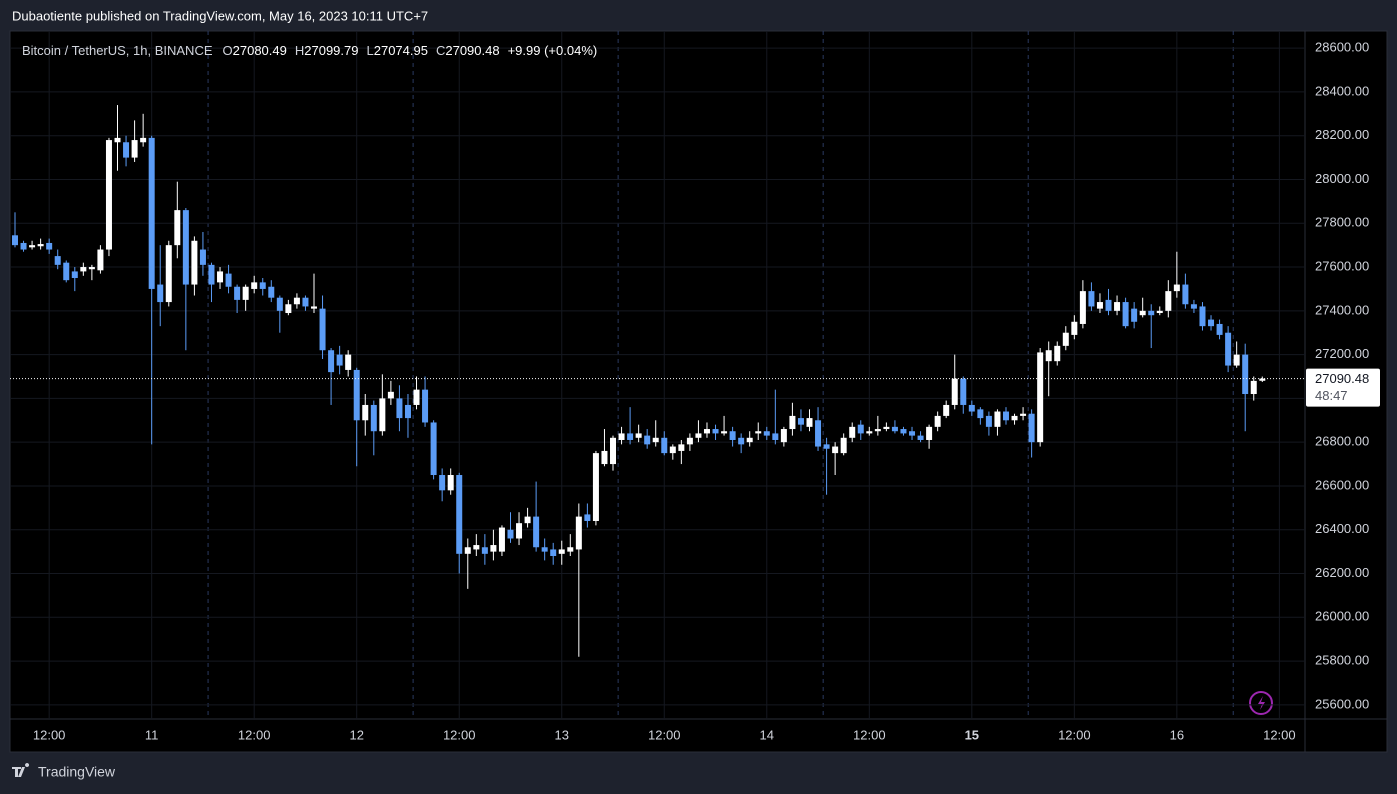 The image size is (1397, 794). I want to click on alert-icon, so click(1261, 703).